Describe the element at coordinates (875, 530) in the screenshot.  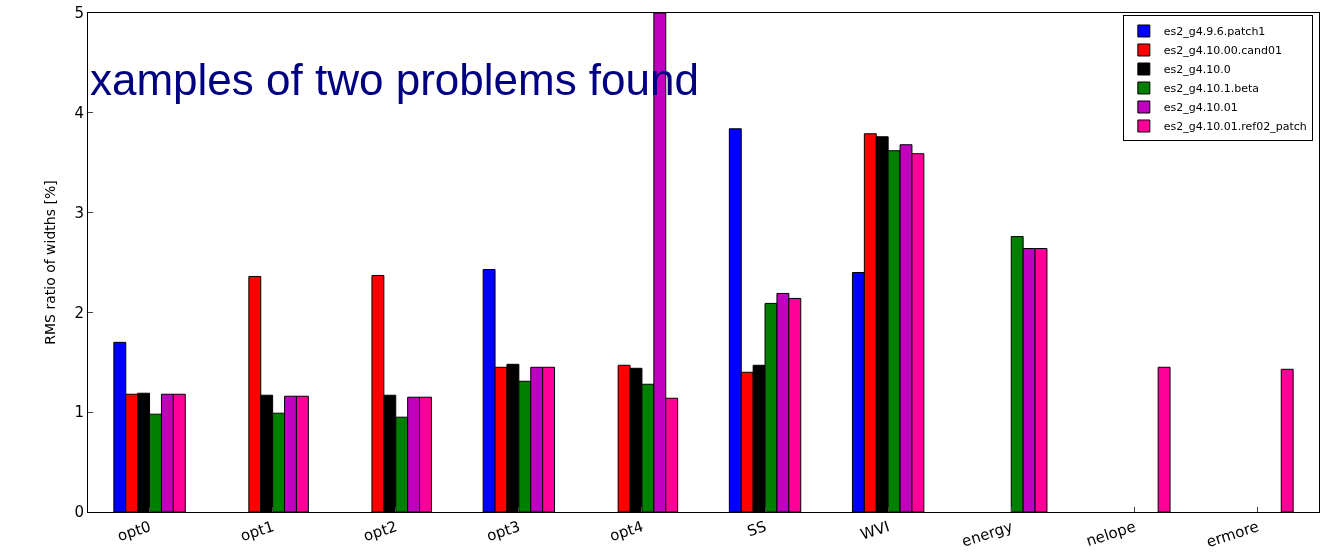
I see `x-tick-label: WVI` at that location.